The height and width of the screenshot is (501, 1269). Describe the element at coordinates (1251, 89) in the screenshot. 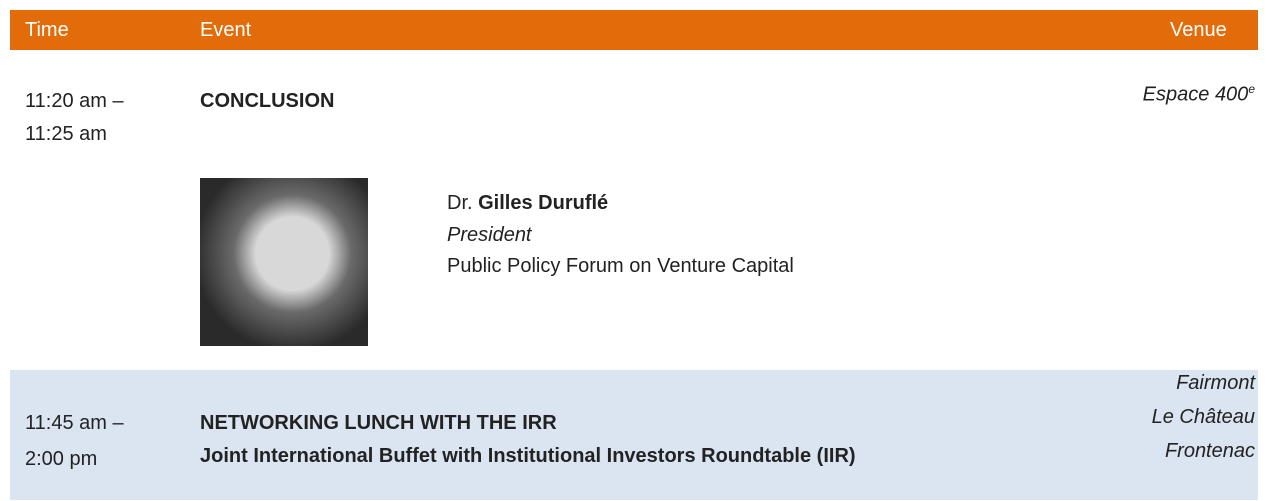

I see `venue-sup: e` at that location.